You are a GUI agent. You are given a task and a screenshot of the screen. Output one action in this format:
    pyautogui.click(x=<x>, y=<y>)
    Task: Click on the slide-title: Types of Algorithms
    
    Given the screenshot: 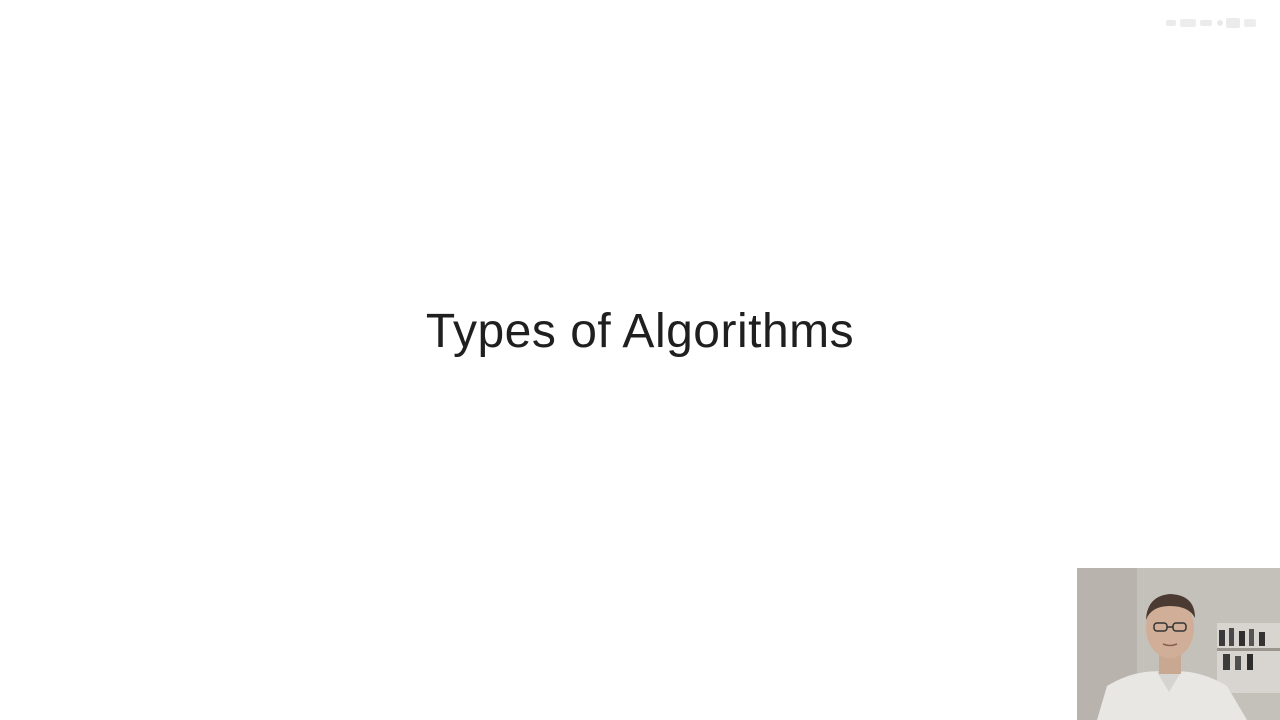 What is the action you would take?
    pyautogui.click(x=640, y=331)
    